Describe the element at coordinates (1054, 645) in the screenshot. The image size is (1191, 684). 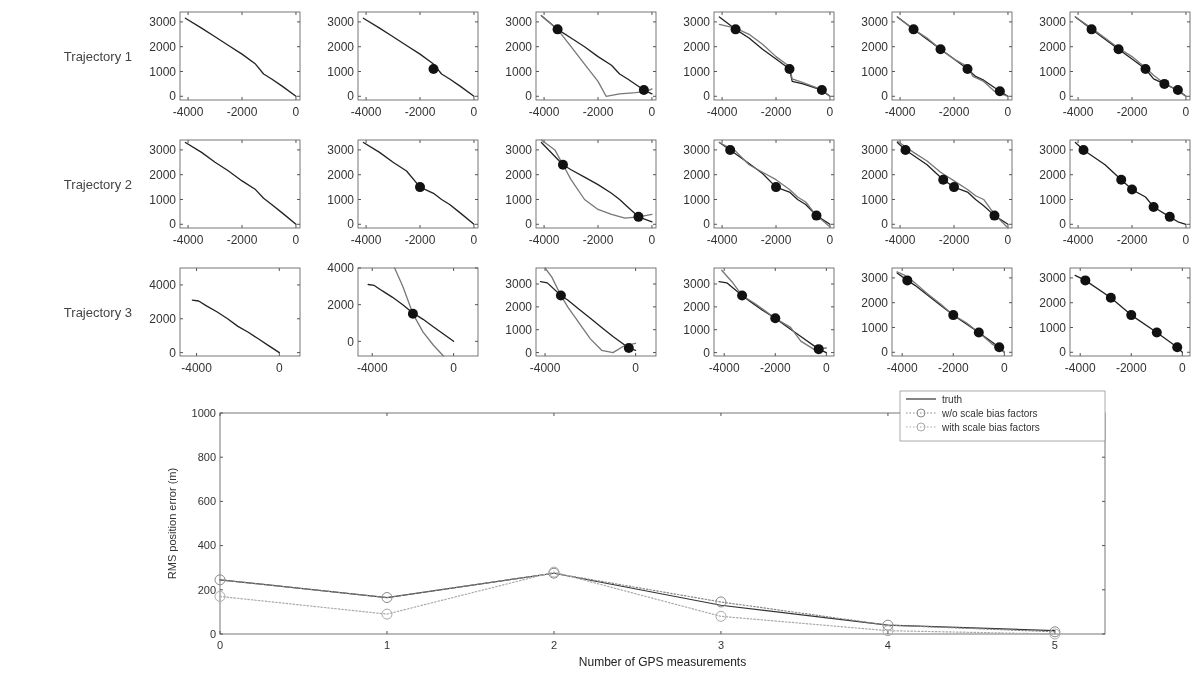
I see `x-tick-label: 5` at that location.